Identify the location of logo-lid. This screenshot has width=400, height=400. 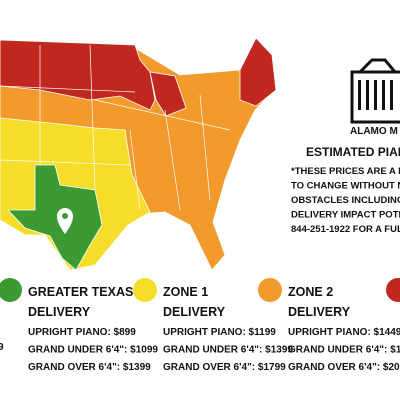
(376, 66).